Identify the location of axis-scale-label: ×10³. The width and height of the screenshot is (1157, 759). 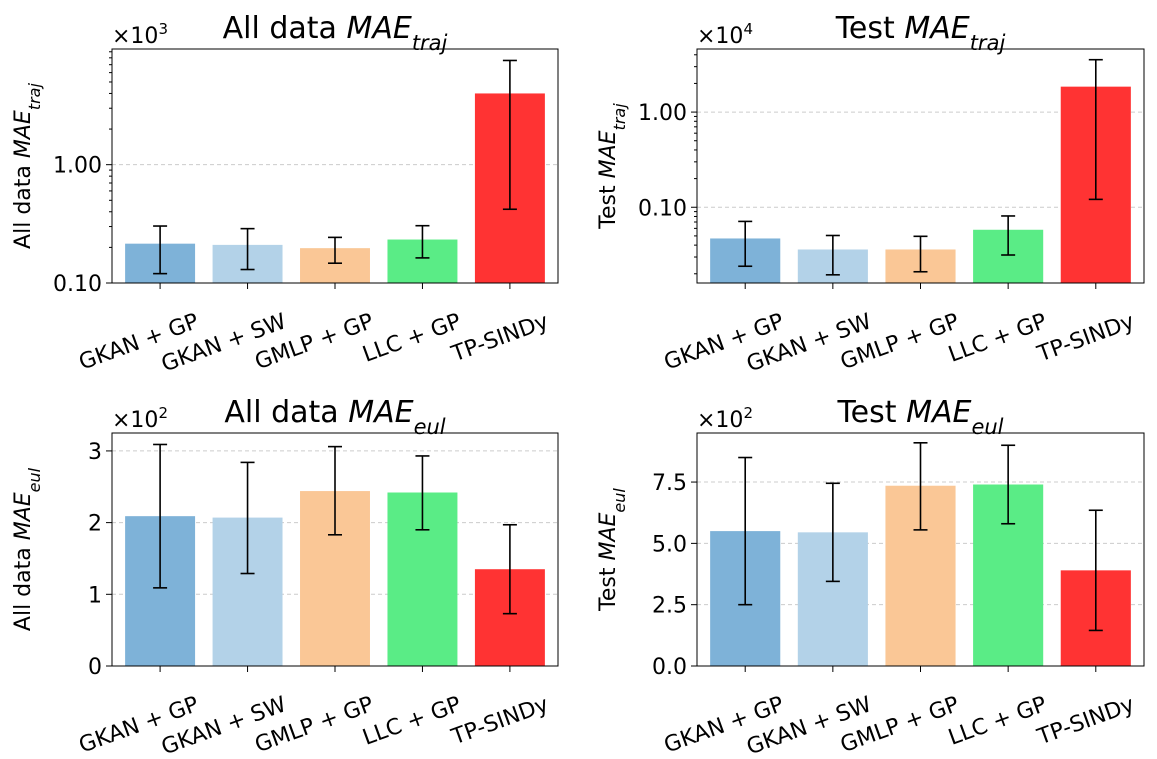
(140, 34).